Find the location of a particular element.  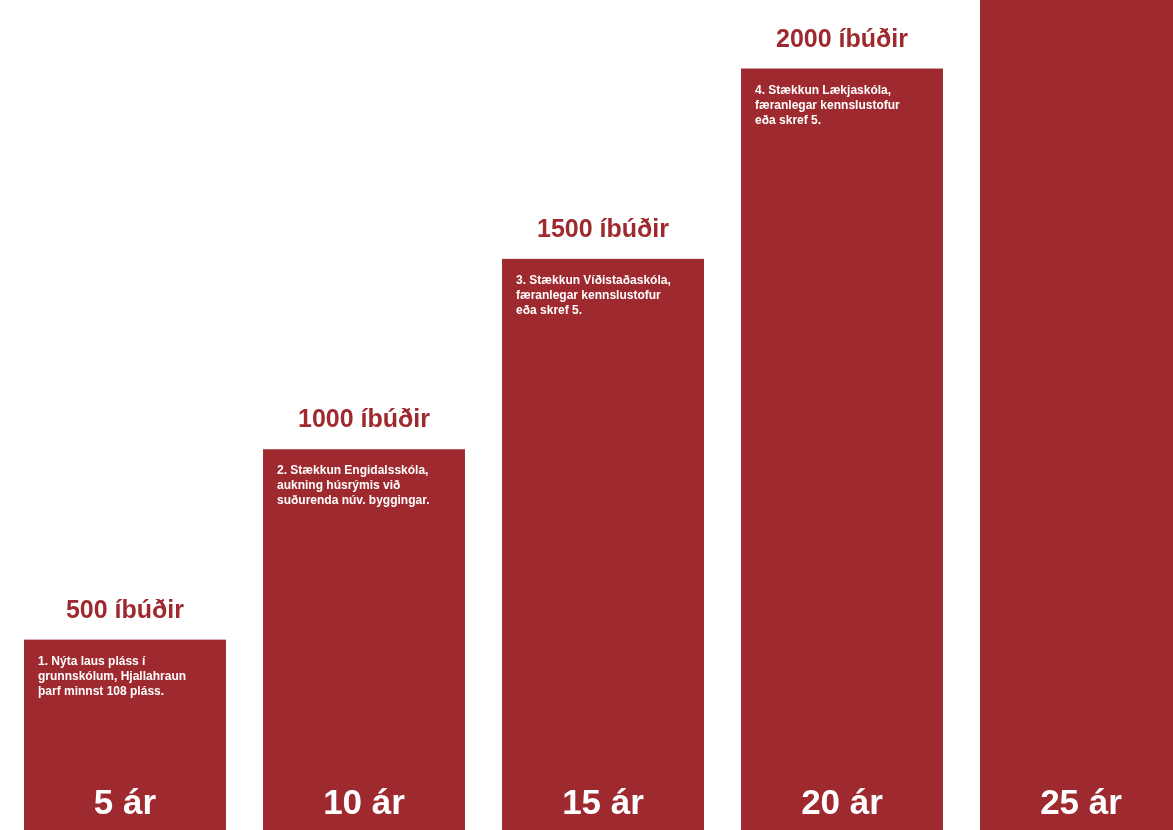

annotation: 4. Stækkun Lækjaskóla, færanlegar kennslustofur eða skref 5. is located at coordinates (828, 105).